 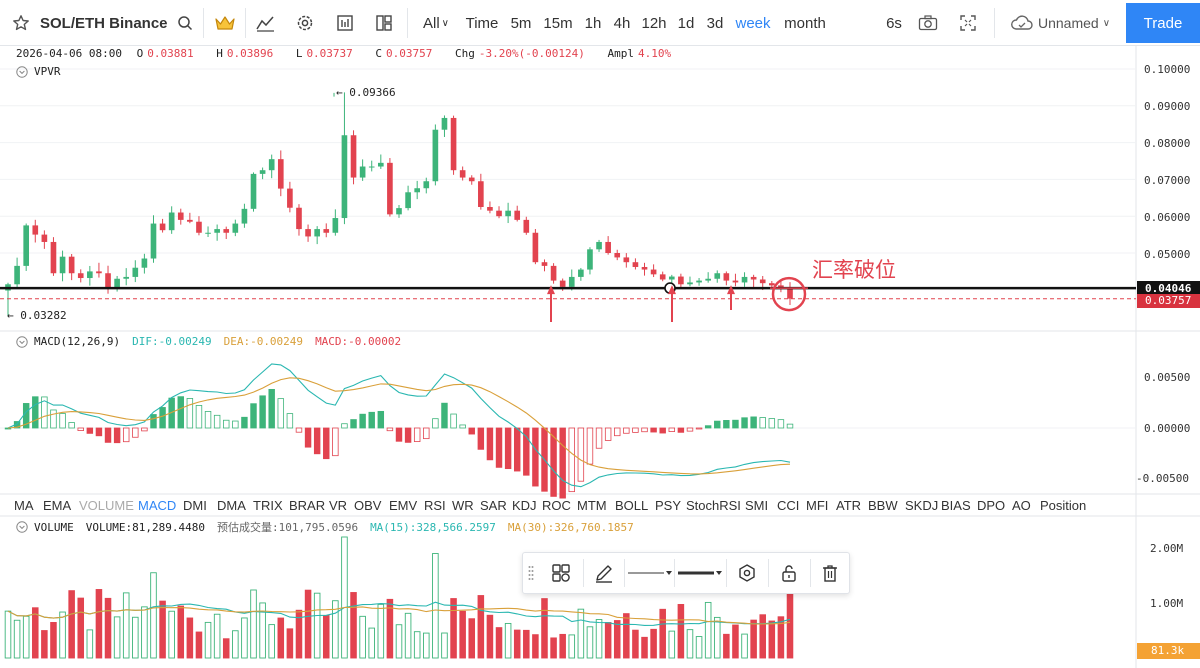 What do you see at coordinates (1022, 23) in the screenshot?
I see `cloud-icon` at bounding box center [1022, 23].